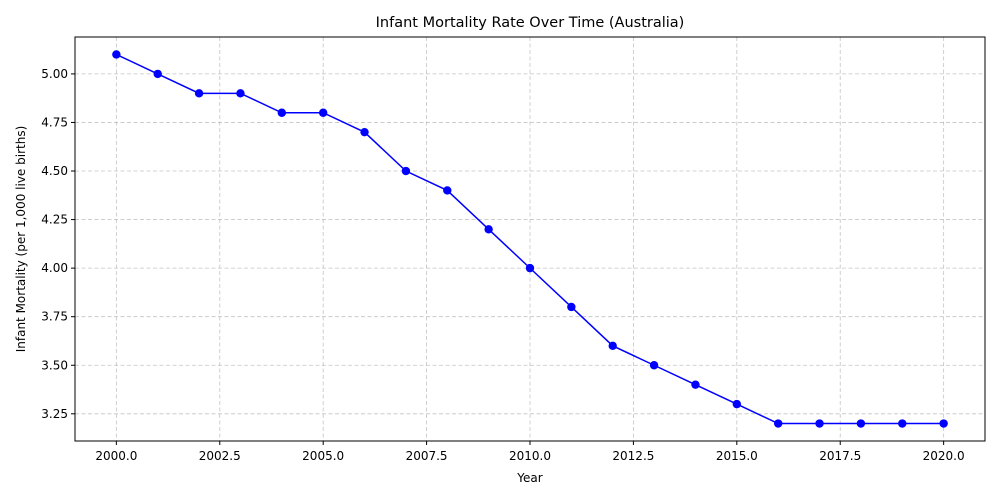  I want to click on y-tick-label: 3.25, so click(54, 414).